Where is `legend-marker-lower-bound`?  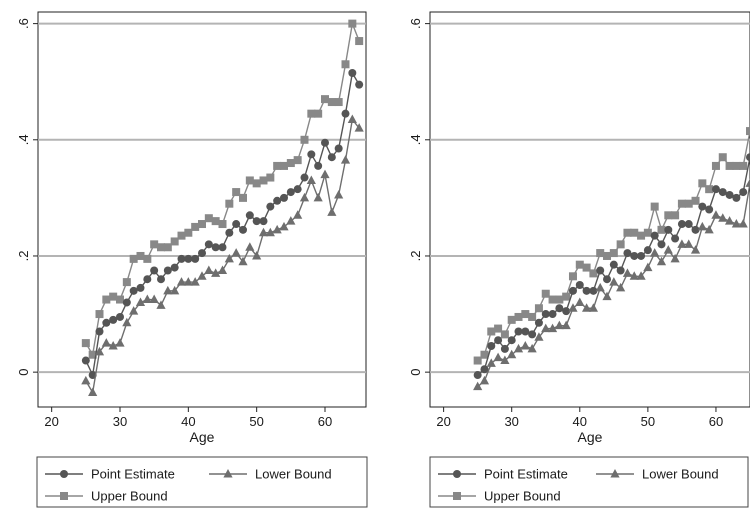 legend-marker-lower-bound is located at coordinates (228, 473).